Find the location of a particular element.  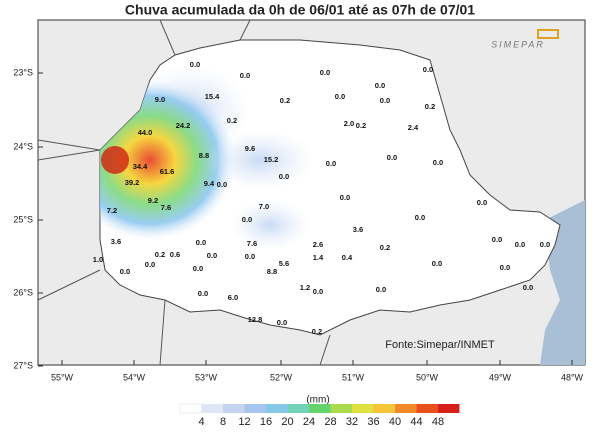

station-value: 2.6 is located at coordinates (318, 244).